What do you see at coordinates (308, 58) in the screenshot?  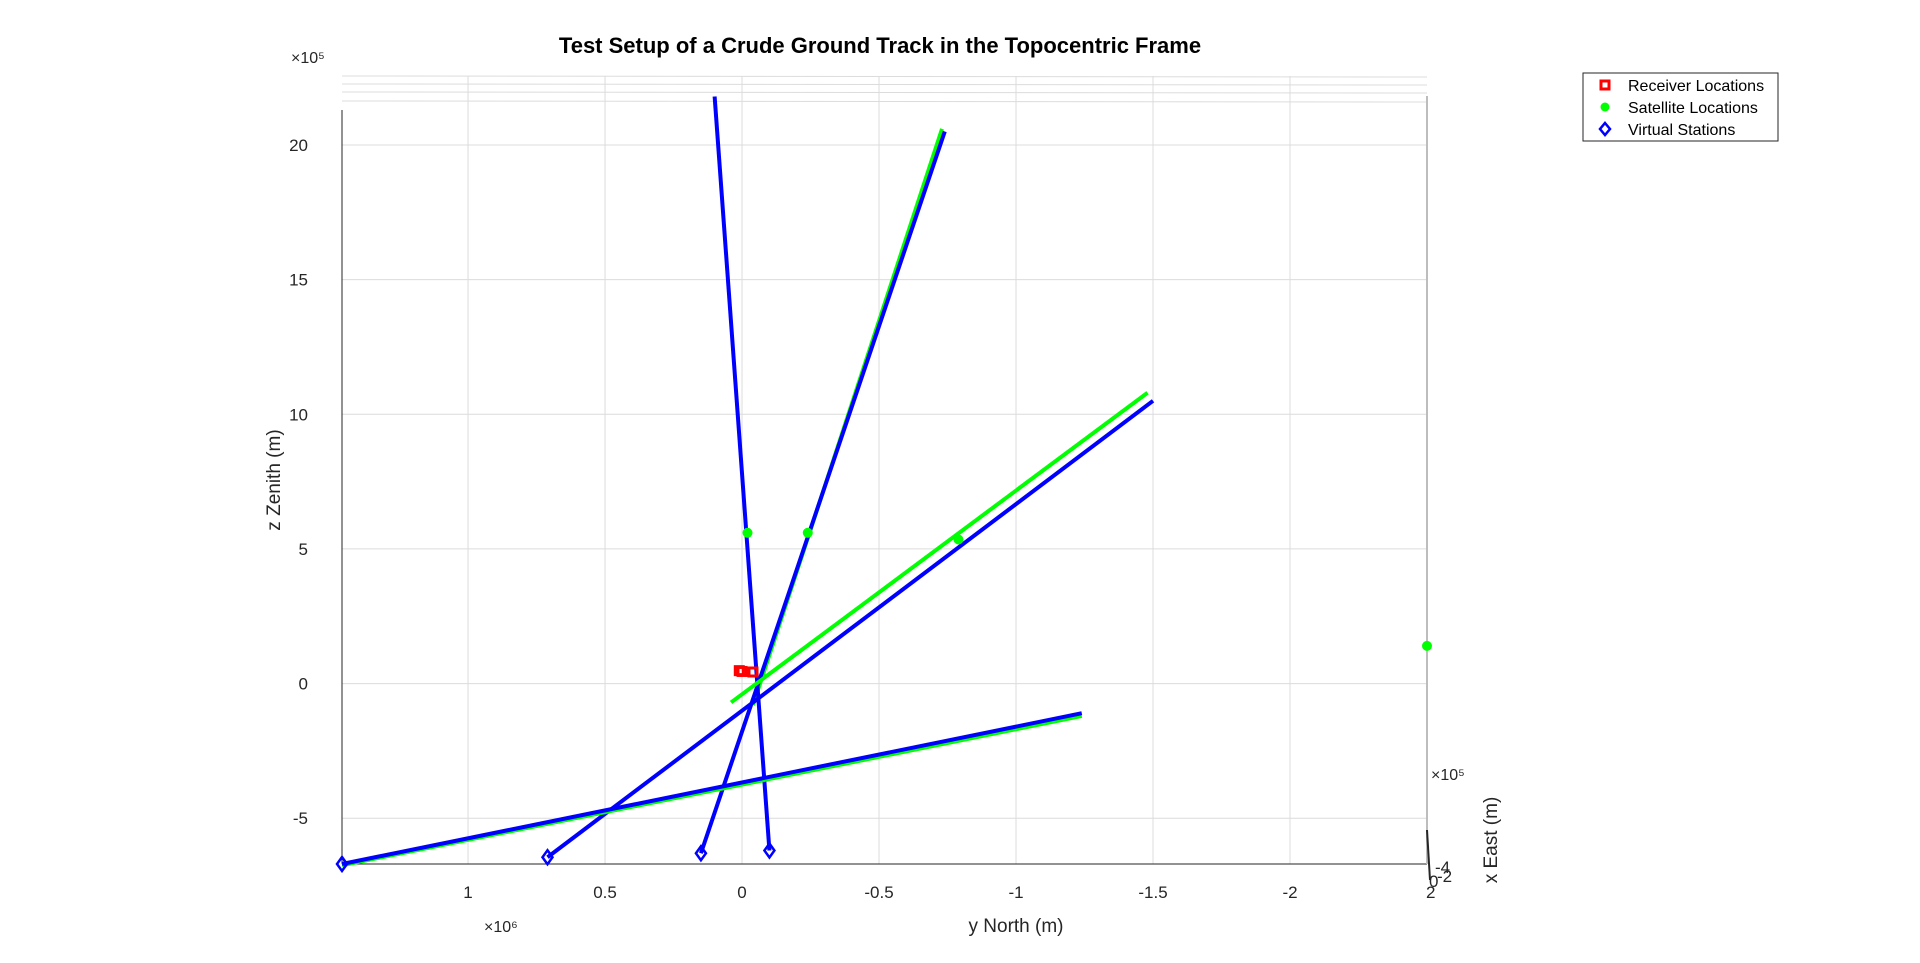 I see `z-exponent-label: ×10⁵` at bounding box center [308, 58].